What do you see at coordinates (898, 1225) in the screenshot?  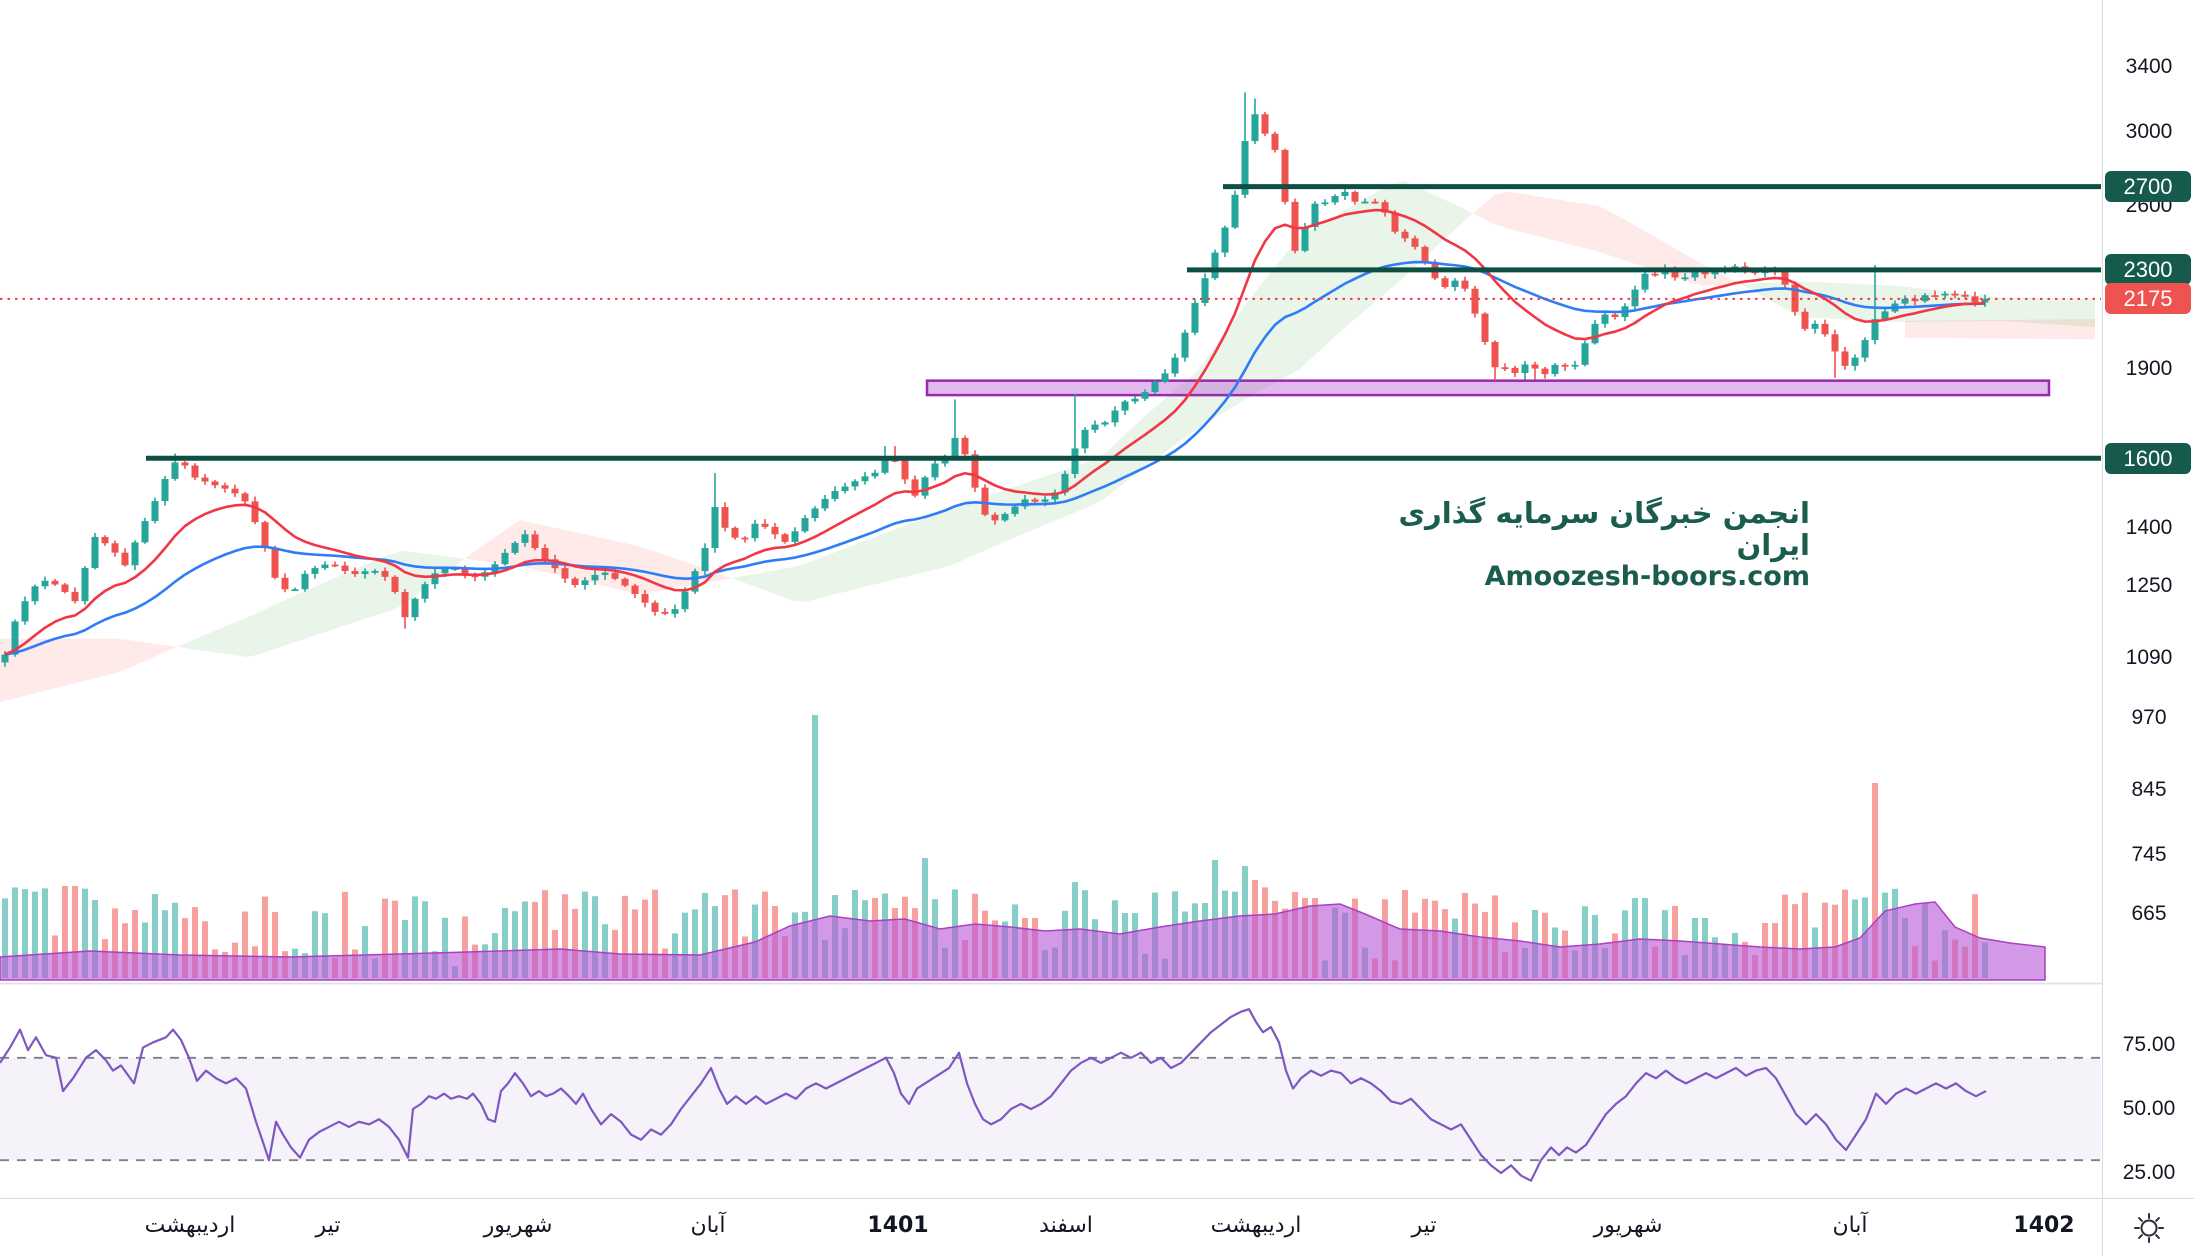 I see `time-axis-label: 1401` at bounding box center [898, 1225].